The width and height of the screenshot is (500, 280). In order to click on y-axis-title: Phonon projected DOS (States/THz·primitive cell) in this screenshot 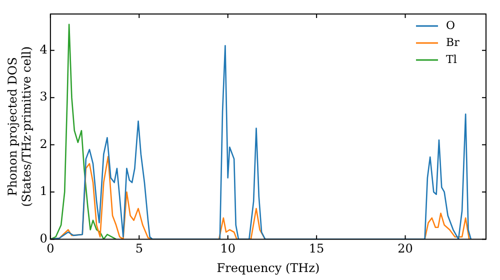, I will do `click(19, 126)`.